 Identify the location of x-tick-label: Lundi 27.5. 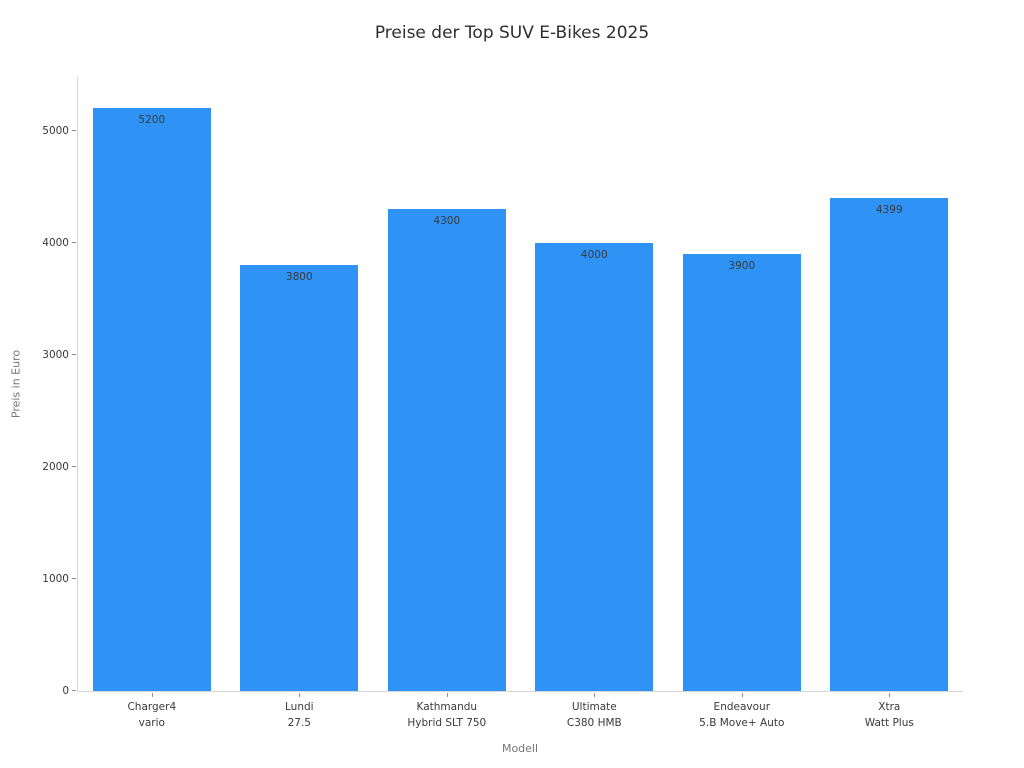
(299, 715).